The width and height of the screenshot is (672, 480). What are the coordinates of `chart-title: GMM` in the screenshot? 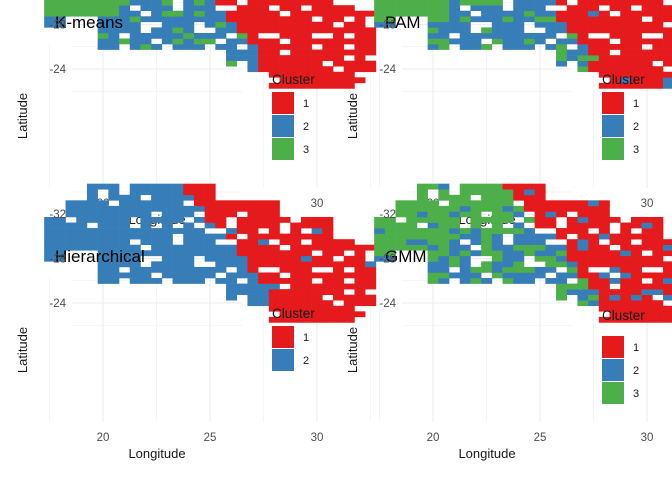 It's located at (406, 256).